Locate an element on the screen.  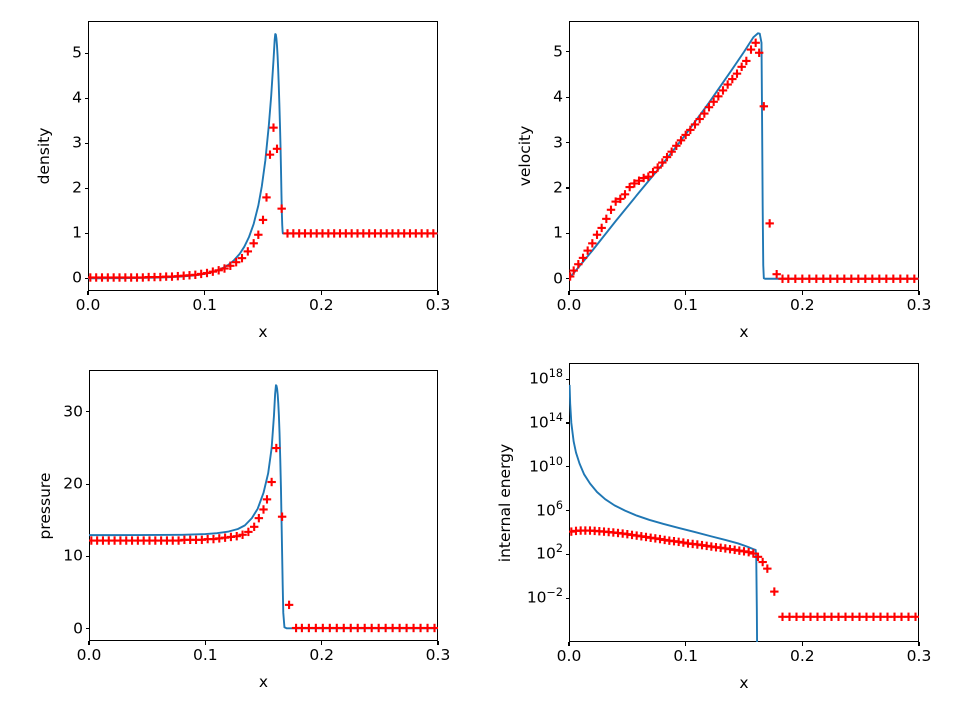
ytick-label: 10 is located at coordinates (73, 555).